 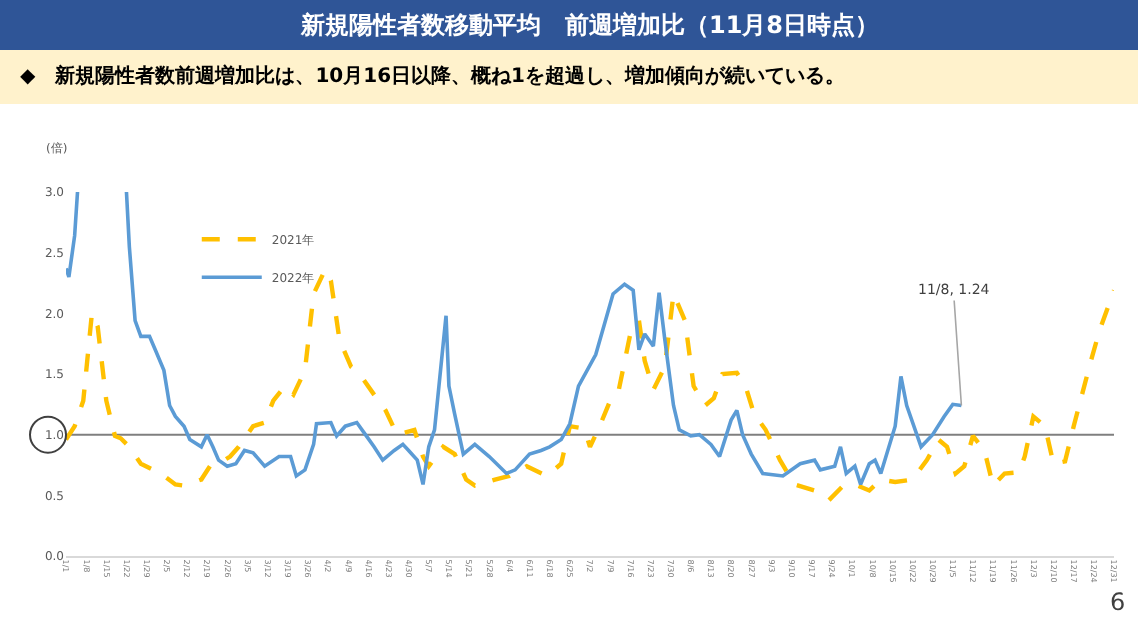 What do you see at coordinates (589, 25) in the screenshot?
I see `chart-title: 新規陽性者数移動平均 前週増加比（11月8日時点）` at bounding box center [589, 25].